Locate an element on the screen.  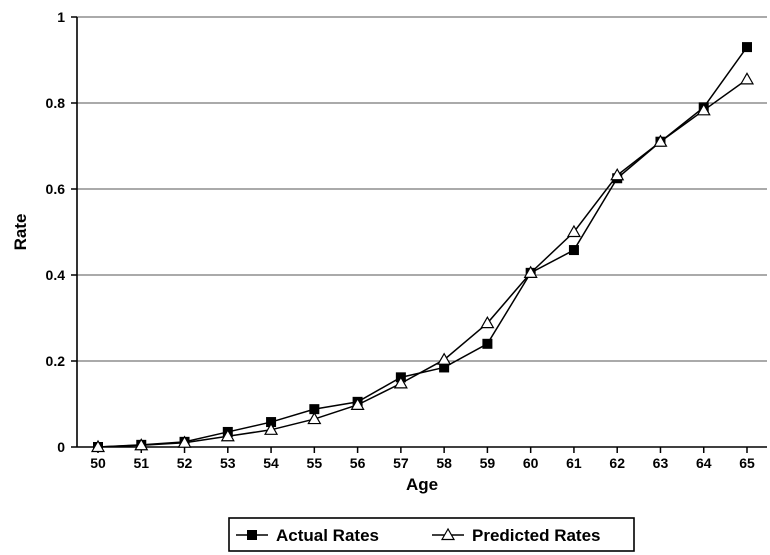
x-tick-label: 55 is located at coordinates (315, 463).